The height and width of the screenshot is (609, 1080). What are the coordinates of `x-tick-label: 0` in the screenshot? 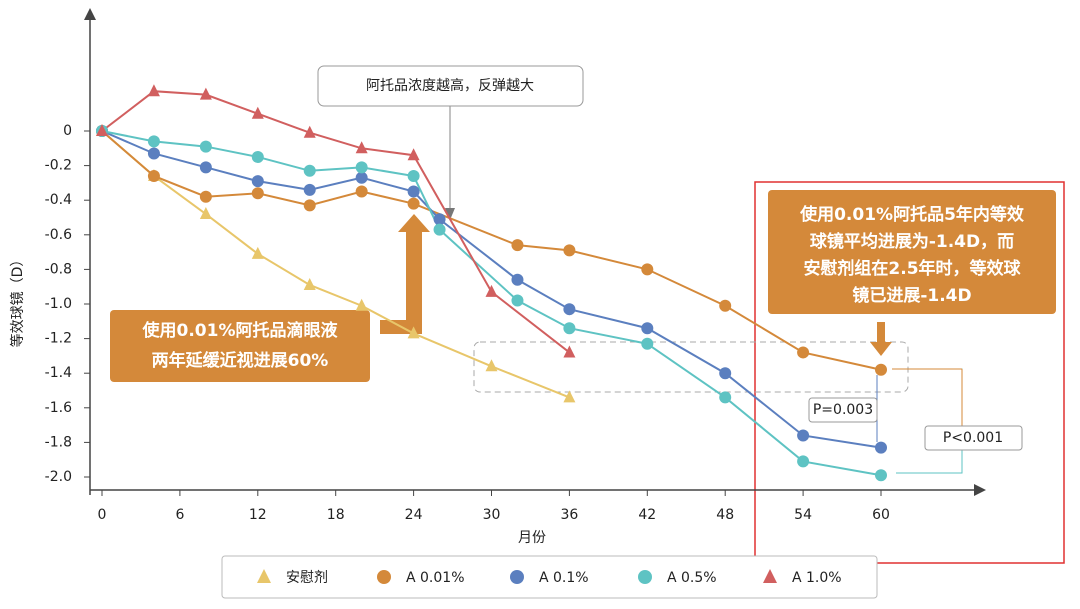 It's located at (102, 515).